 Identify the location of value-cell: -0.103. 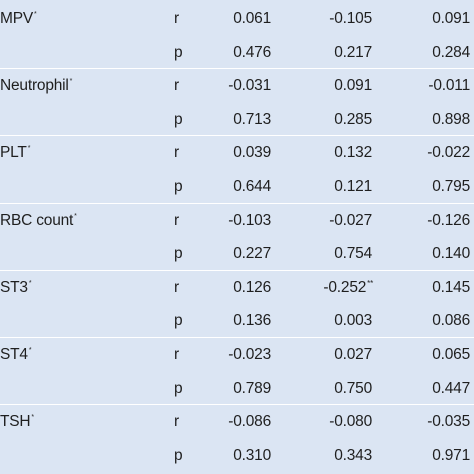
(249, 220).